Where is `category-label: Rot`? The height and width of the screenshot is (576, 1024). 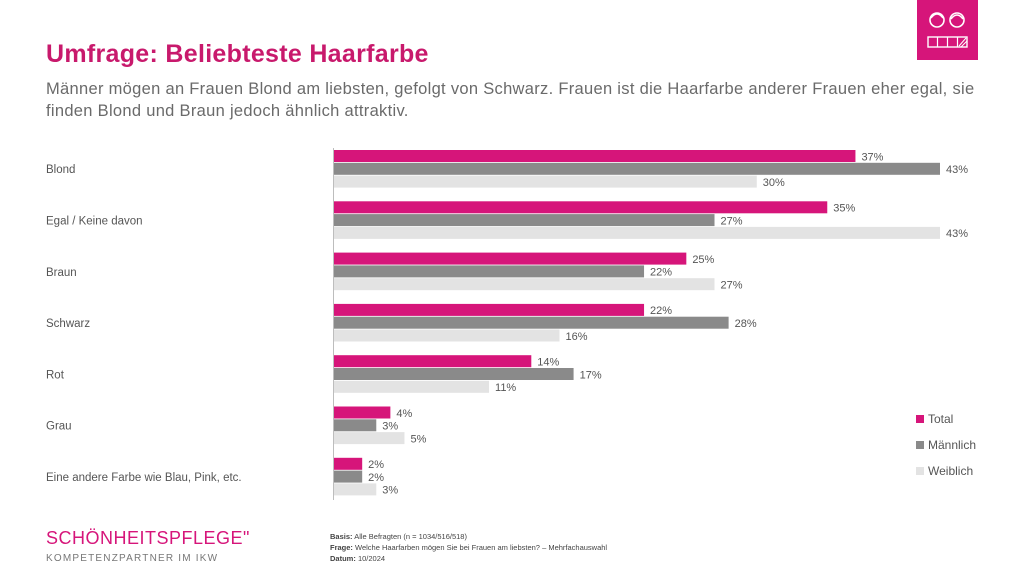 category-label: Rot is located at coordinates (55, 375).